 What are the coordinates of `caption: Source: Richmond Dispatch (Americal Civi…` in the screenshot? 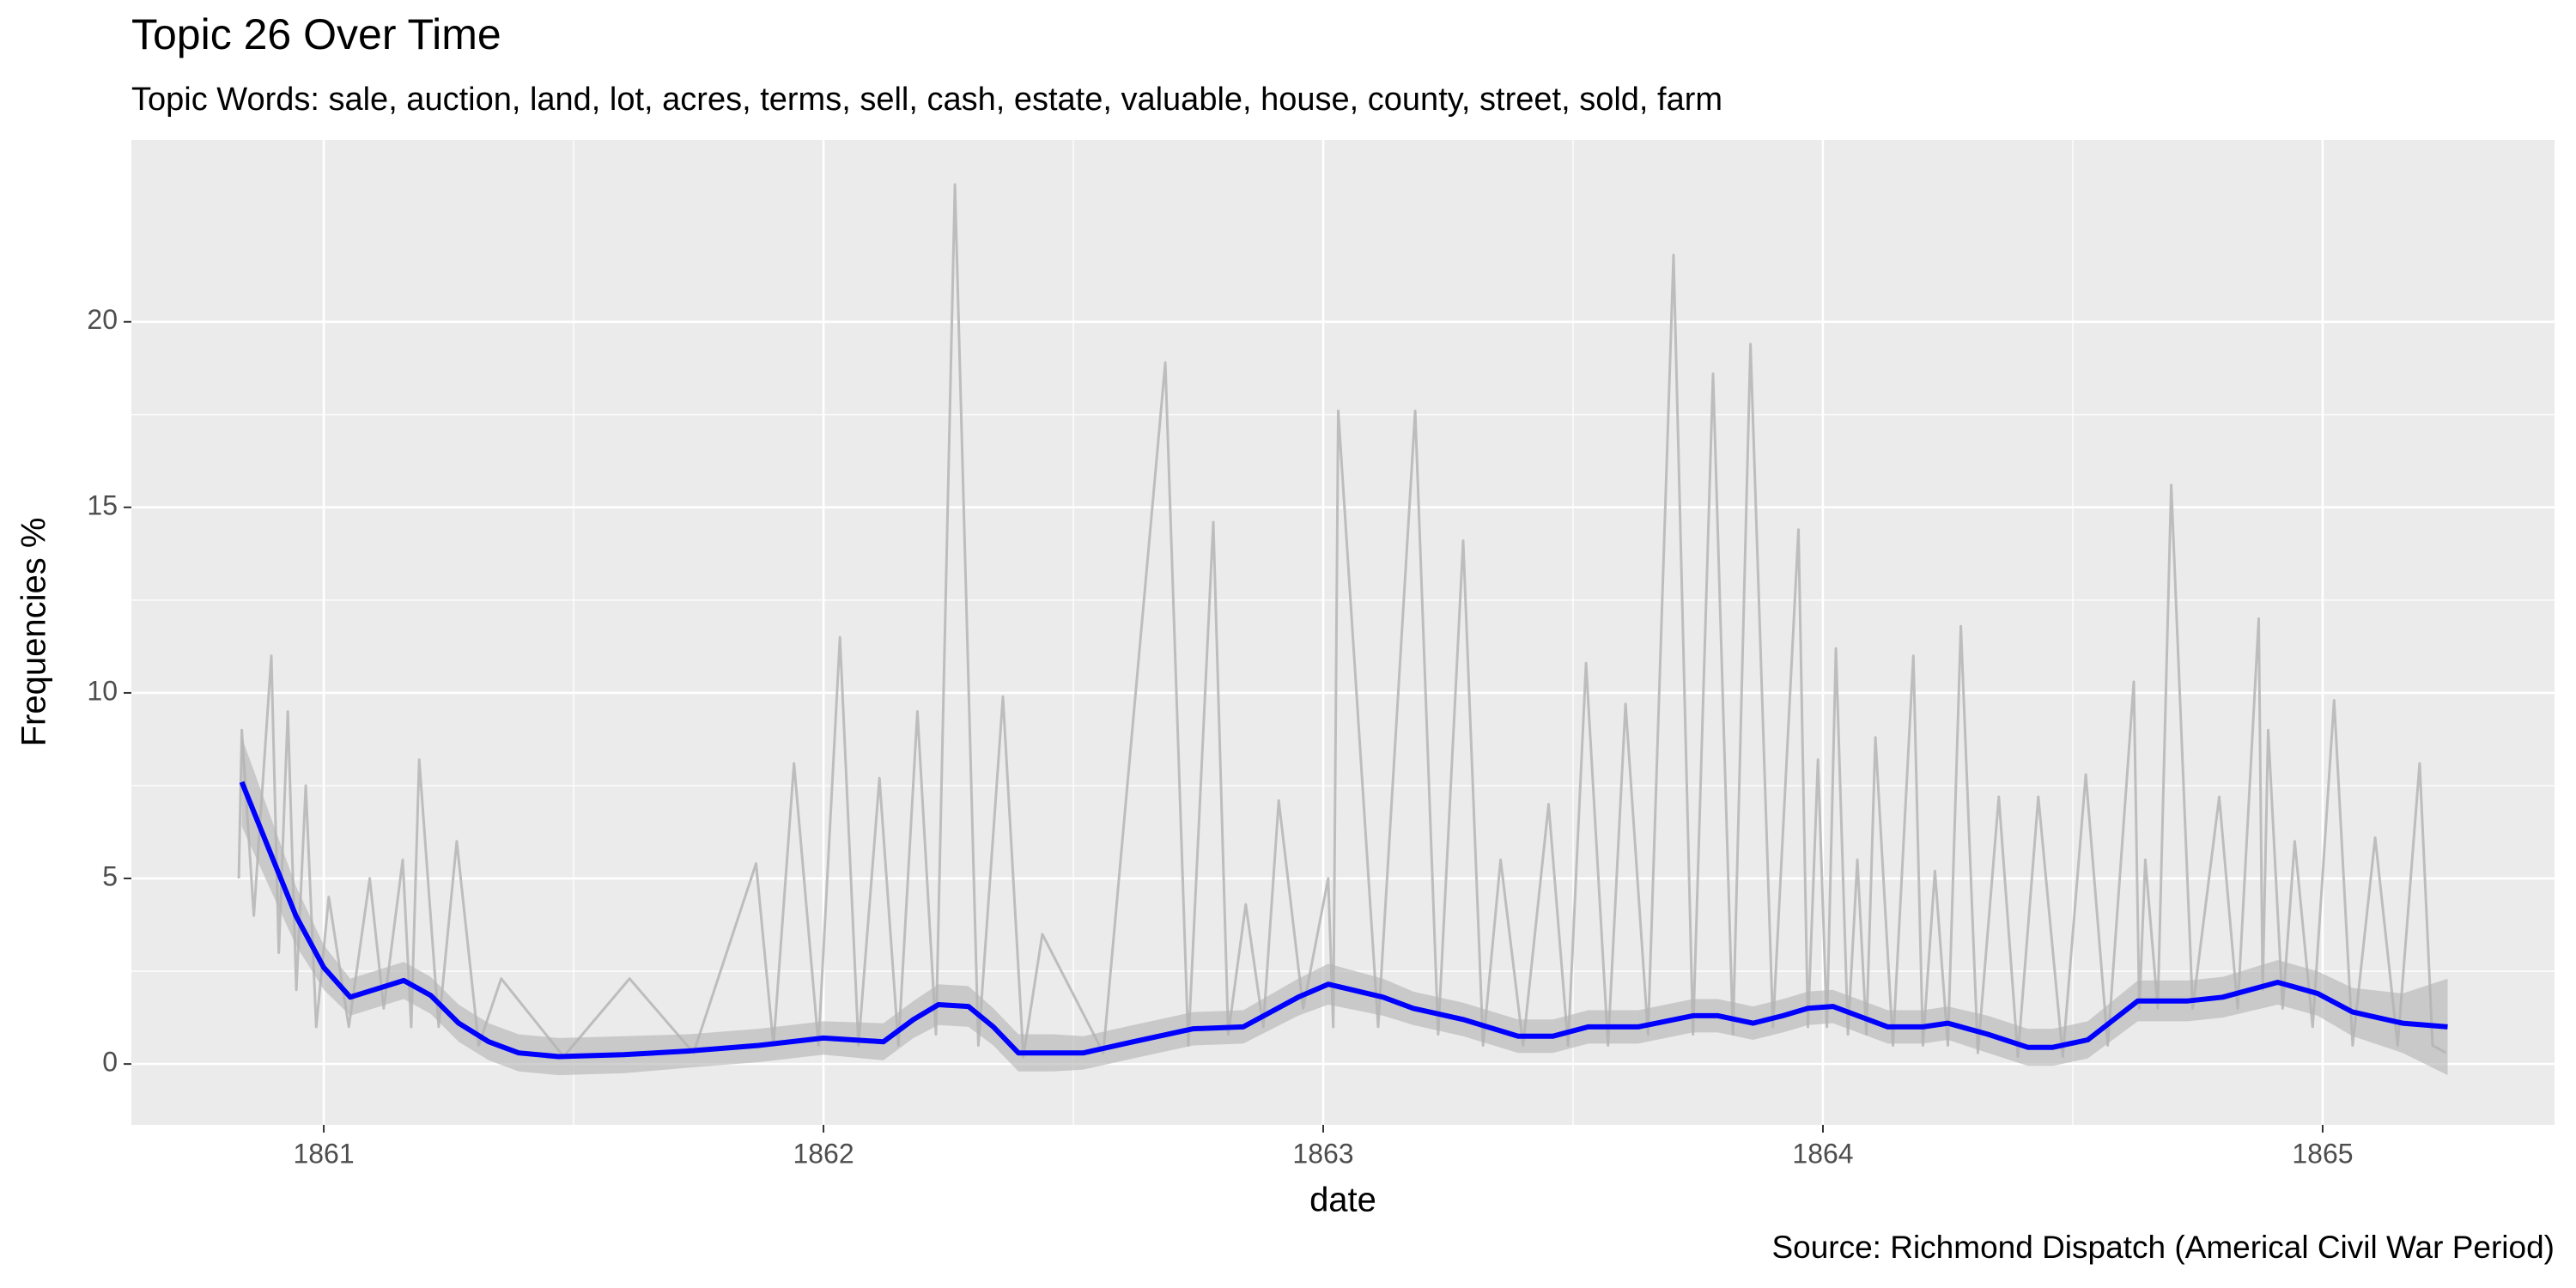 It's located at (2163, 1247).